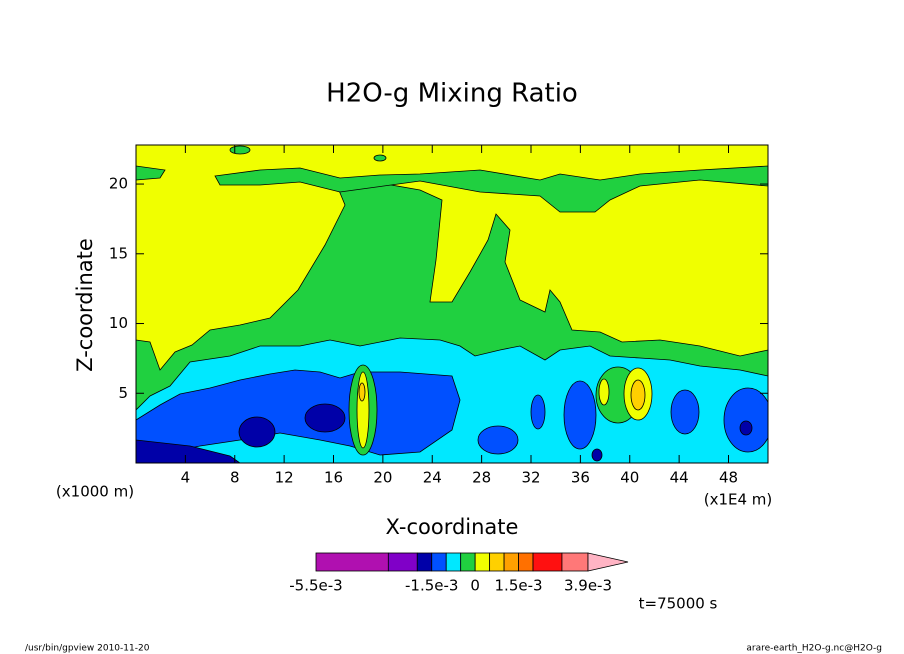 This screenshot has height=654, width=904. I want to click on x-tick-label: 24, so click(432, 478).